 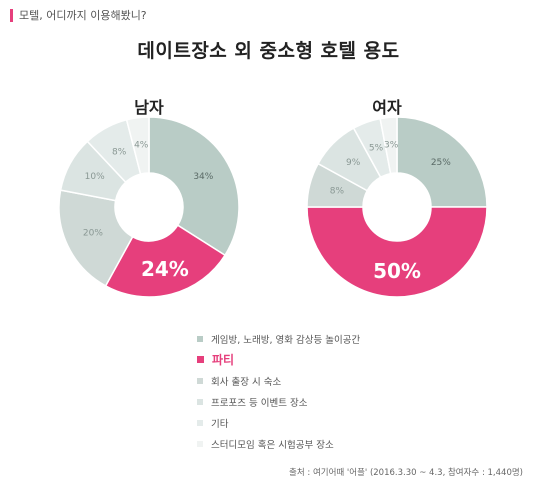 I want to click on subtitle: 모텔, 어디까지 이용해봤니?, so click(x=83, y=15).